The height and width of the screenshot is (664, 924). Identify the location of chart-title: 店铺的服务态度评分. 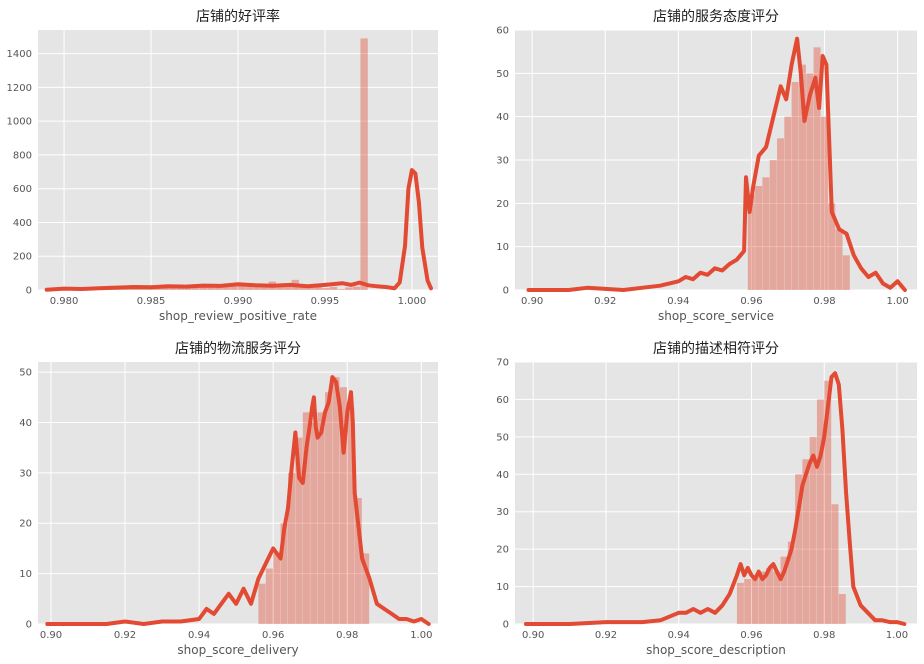
(716, 17).